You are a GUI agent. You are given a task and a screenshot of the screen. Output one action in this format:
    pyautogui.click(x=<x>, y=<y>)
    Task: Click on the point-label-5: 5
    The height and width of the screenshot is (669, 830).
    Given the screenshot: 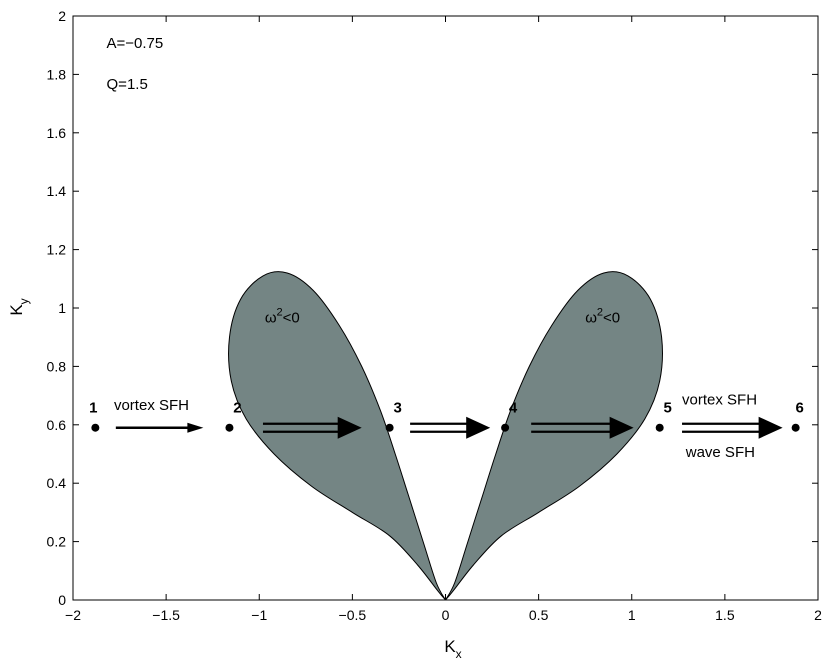 What is the action you would take?
    pyautogui.click(x=668, y=408)
    